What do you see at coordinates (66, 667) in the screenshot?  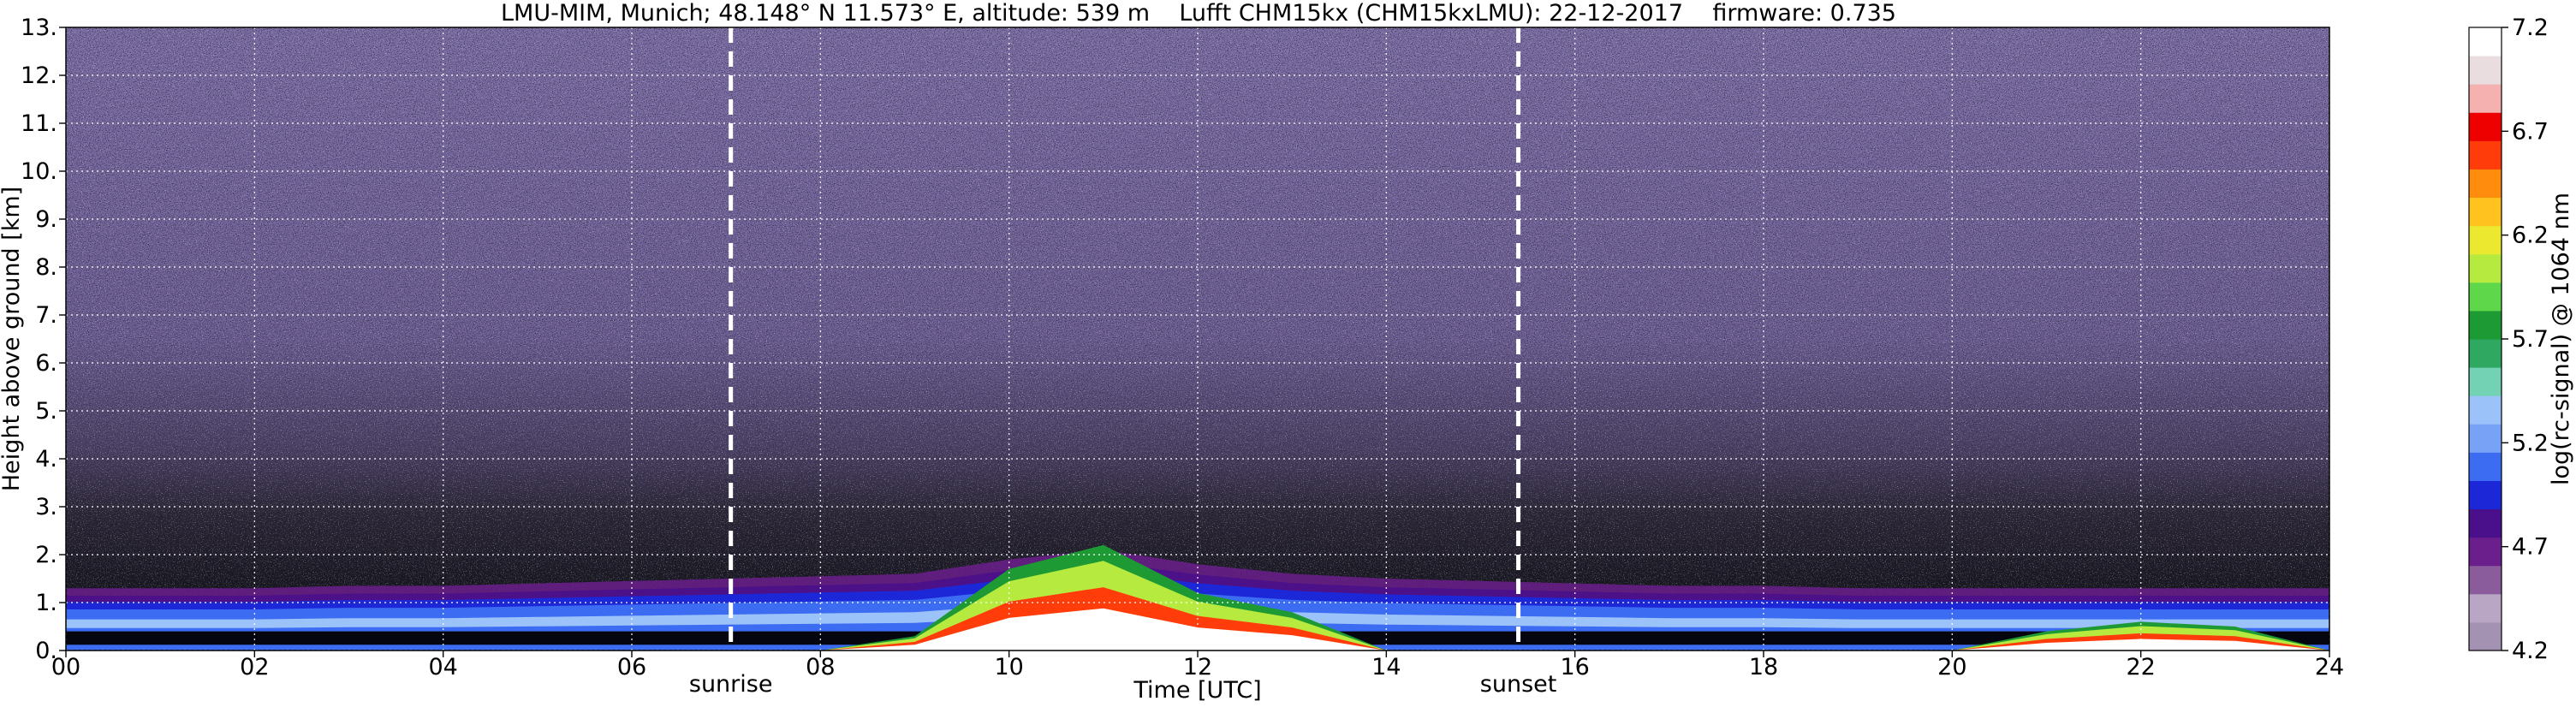 I see `x-tick-label: 00` at bounding box center [66, 667].